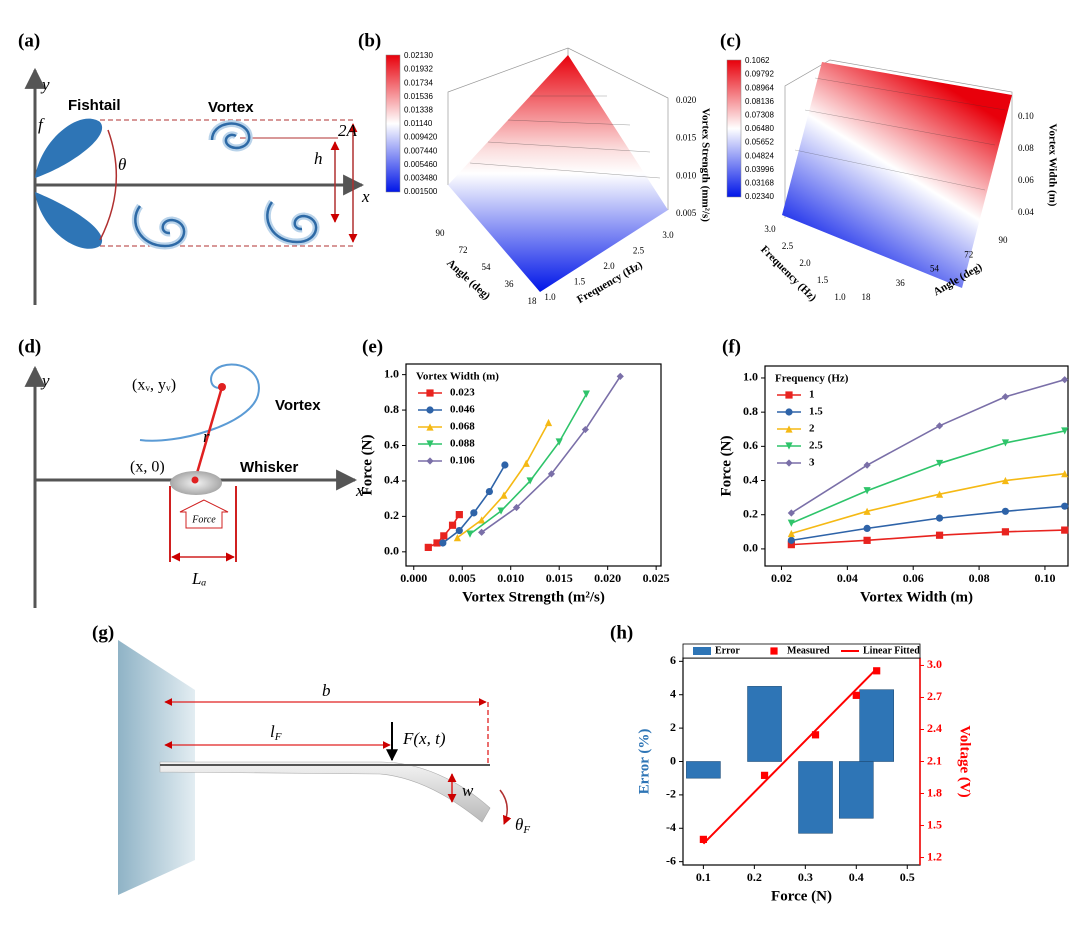 The width and height of the screenshot is (1080, 944). I want to click on fit-line, so click(790, 756).